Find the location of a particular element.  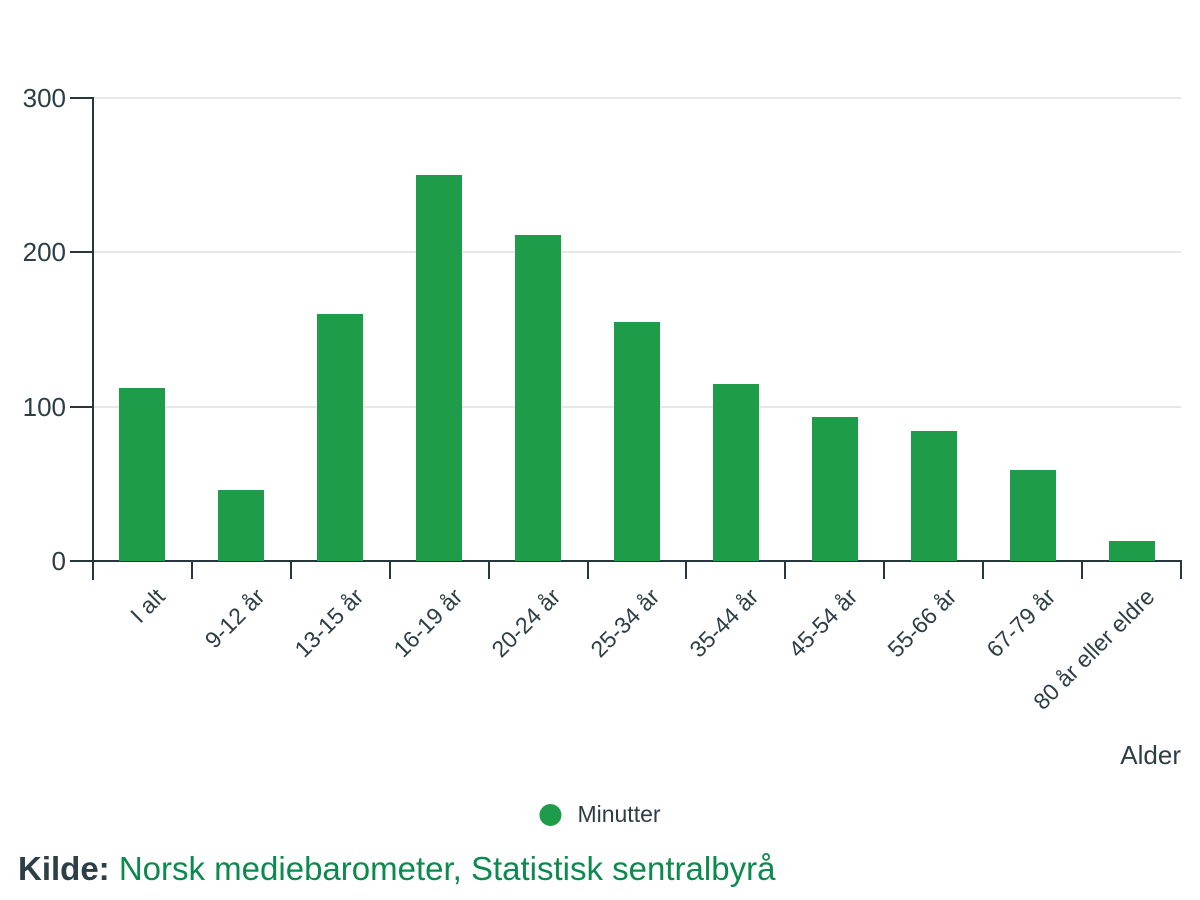

bar-35-44 år is located at coordinates (735, 472).